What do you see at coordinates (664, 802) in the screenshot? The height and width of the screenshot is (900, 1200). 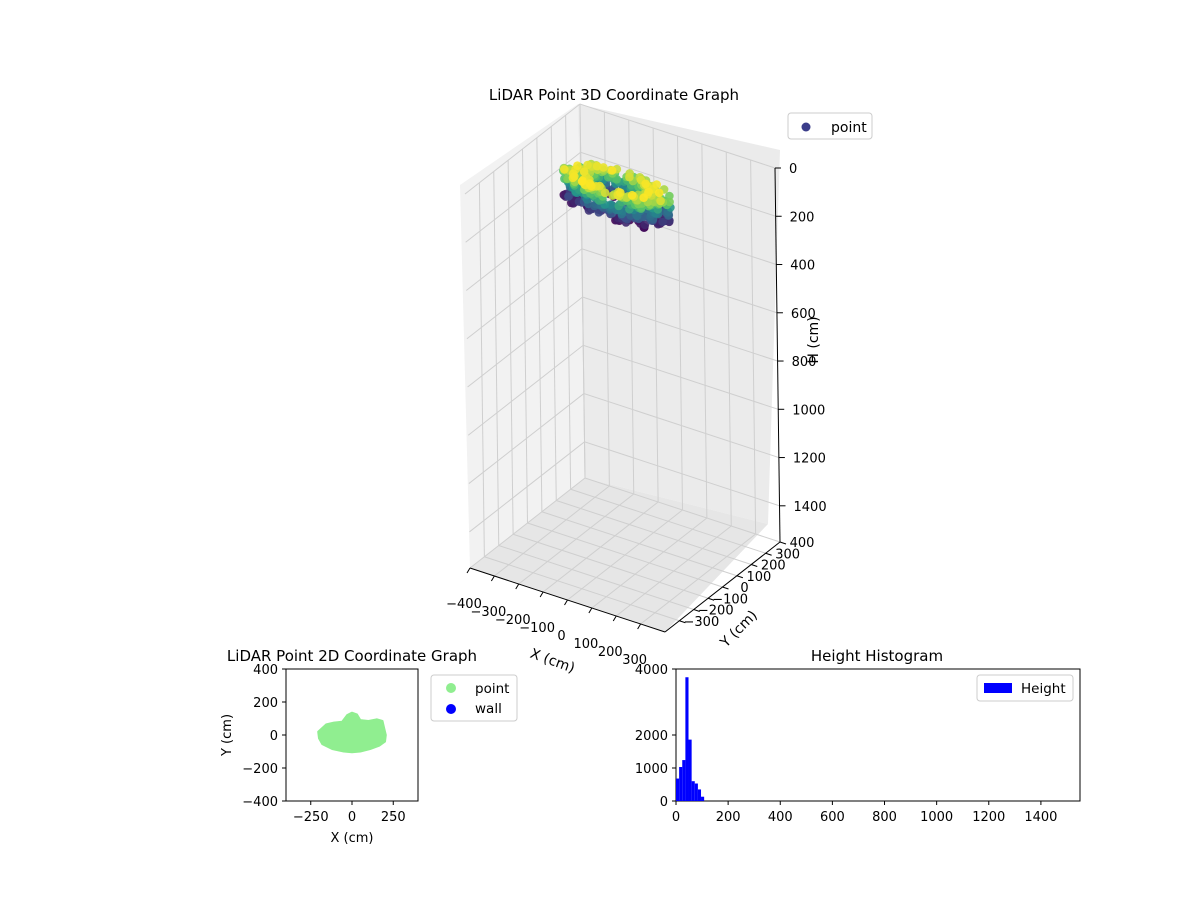 I see `tick-label-y-histogram: 0` at bounding box center [664, 802].